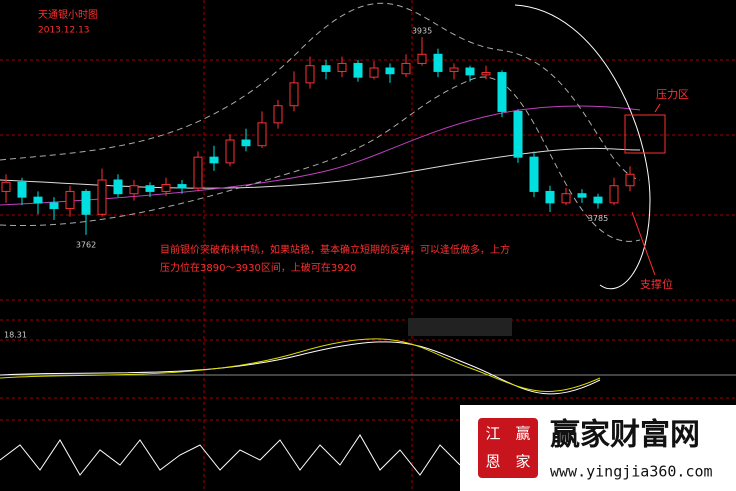  What do you see at coordinates (672, 94) in the screenshot?
I see `resistance-label: 压力区` at bounding box center [672, 94].